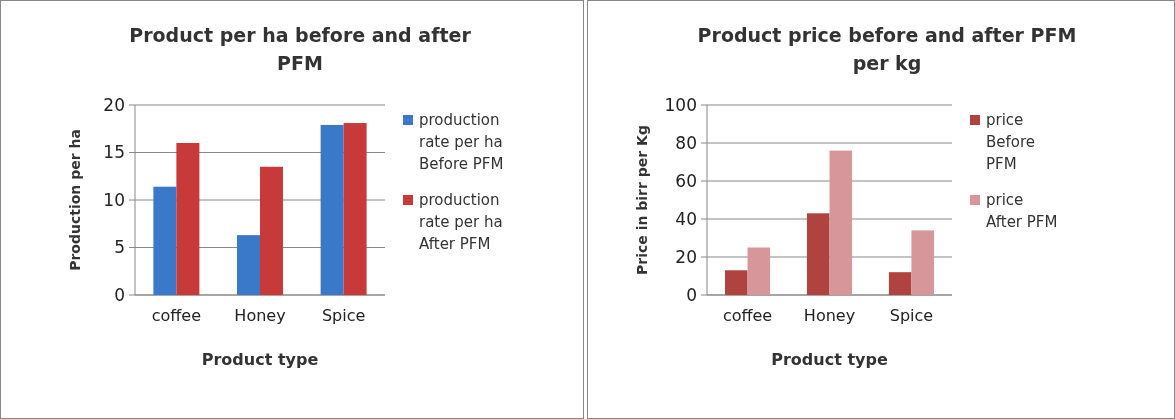 The width and height of the screenshot is (1175, 419). What do you see at coordinates (300, 49) in the screenshot?
I see `chart-title: Product per ha before and after PFM` at bounding box center [300, 49].